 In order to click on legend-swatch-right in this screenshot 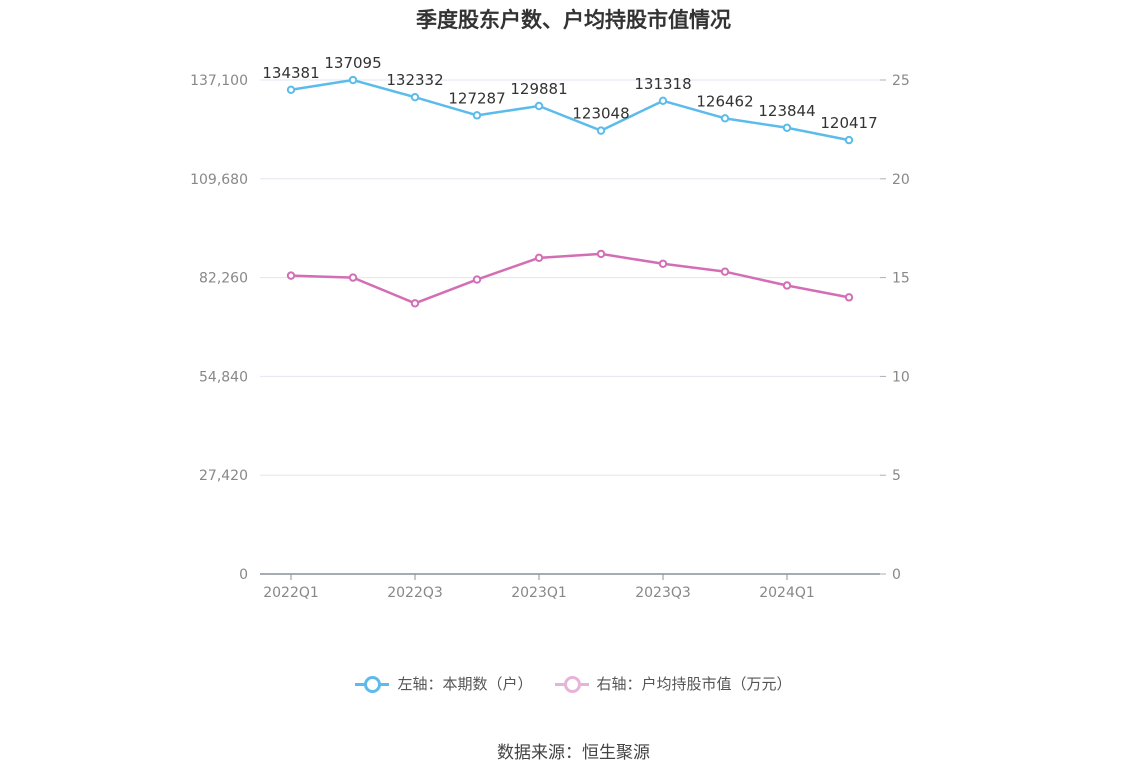, I will do `click(571, 684)`.